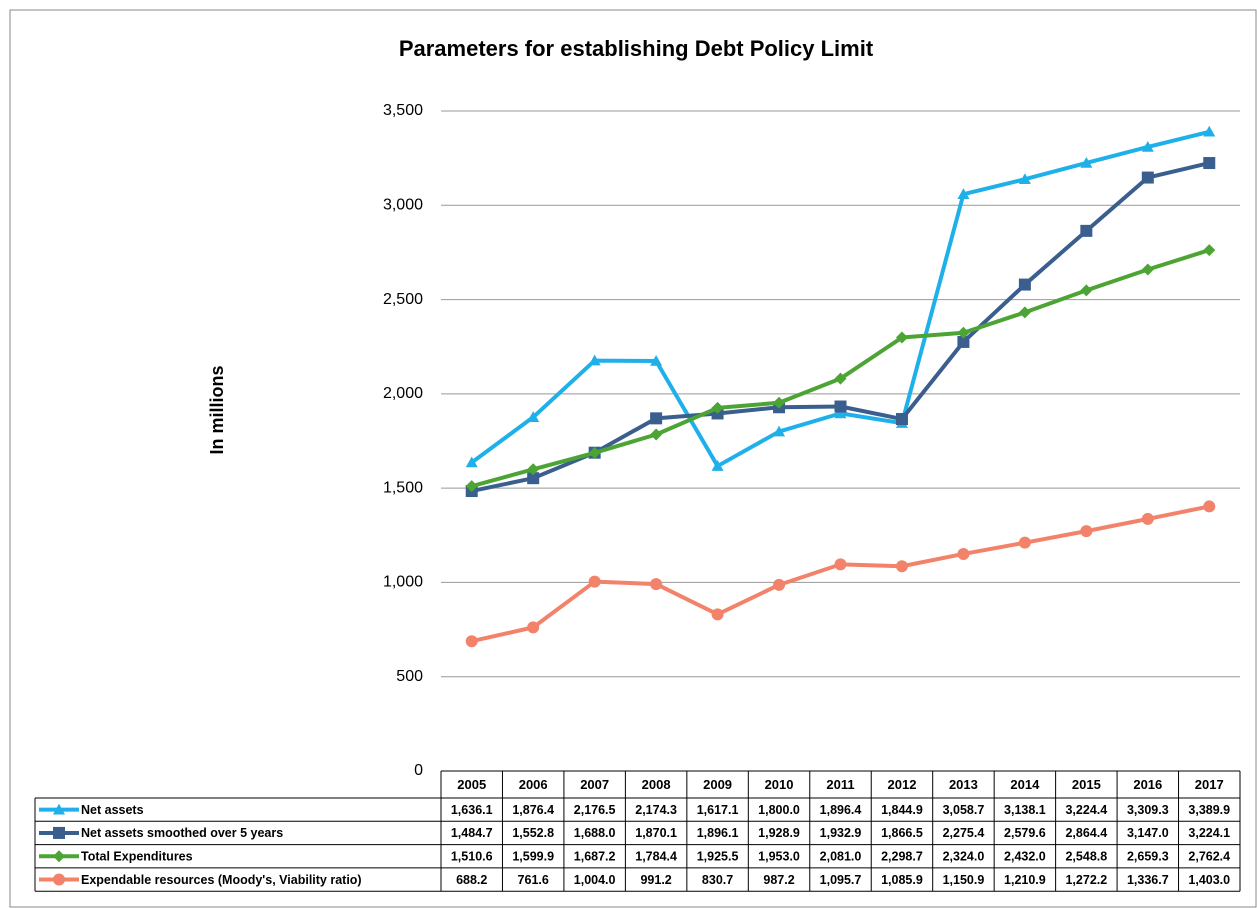  What do you see at coordinates (1025, 810) in the screenshot?
I see `data-table-value: 3,138.1` at bounding box center [1025, 810].